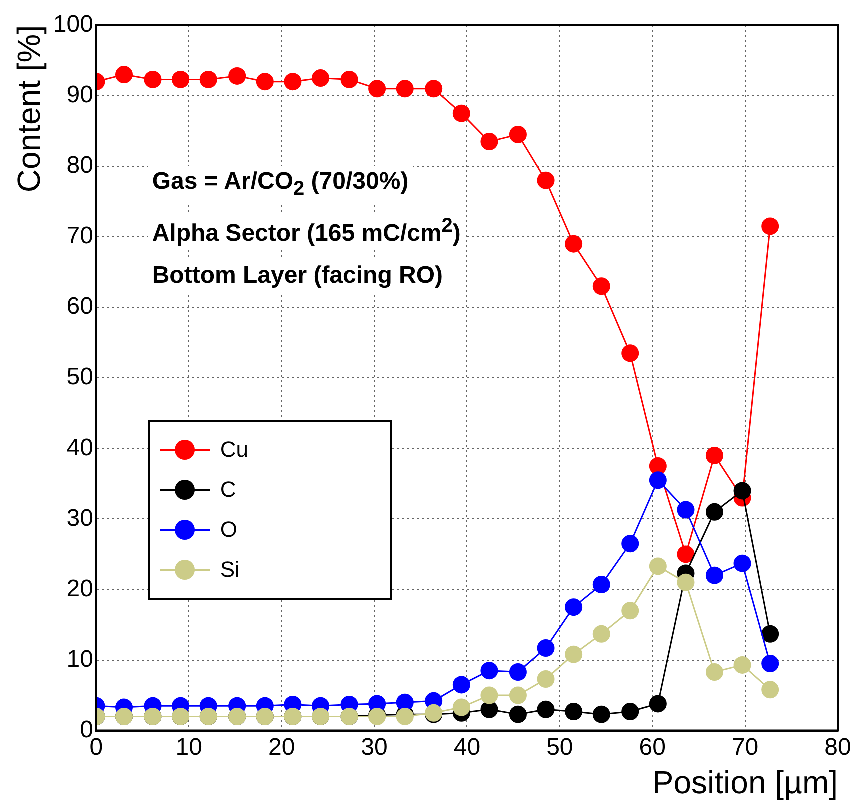  I want to click on y-axis-title: Content [%], so click(29, 109).